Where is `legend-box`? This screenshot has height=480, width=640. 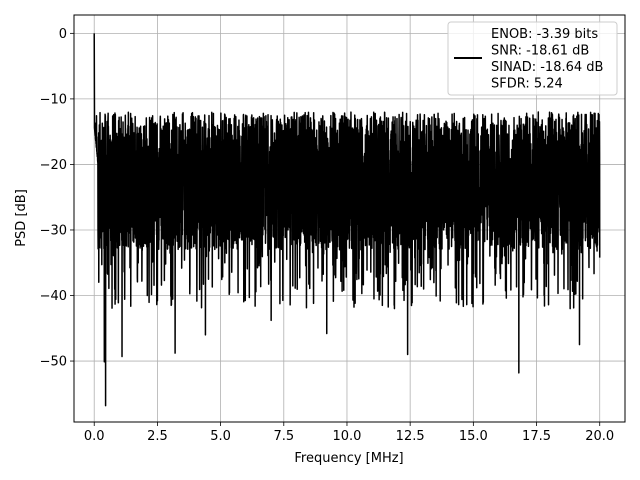 legend-box is located at coordinates (532, 58).